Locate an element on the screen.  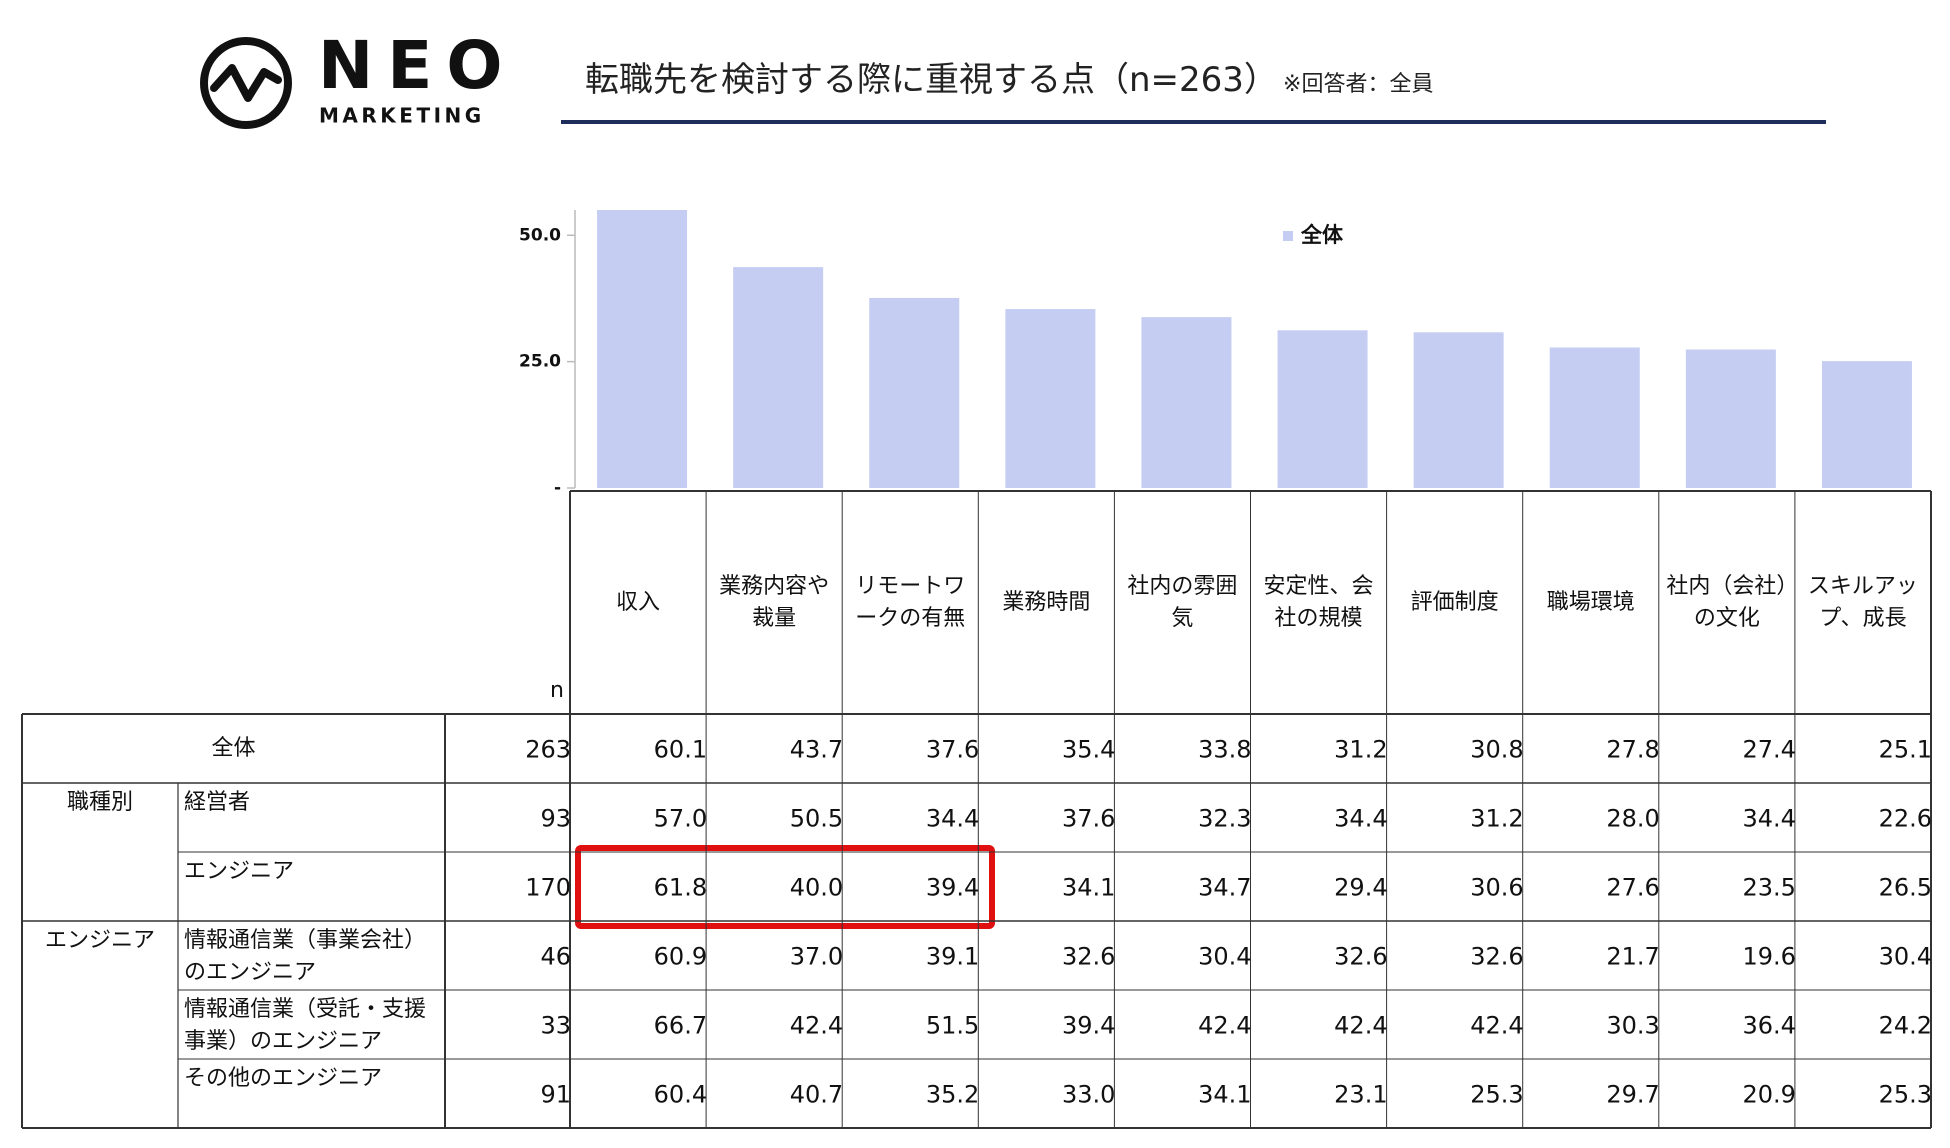
cell-value: 35.4 is located at coordinates (1088, 750).